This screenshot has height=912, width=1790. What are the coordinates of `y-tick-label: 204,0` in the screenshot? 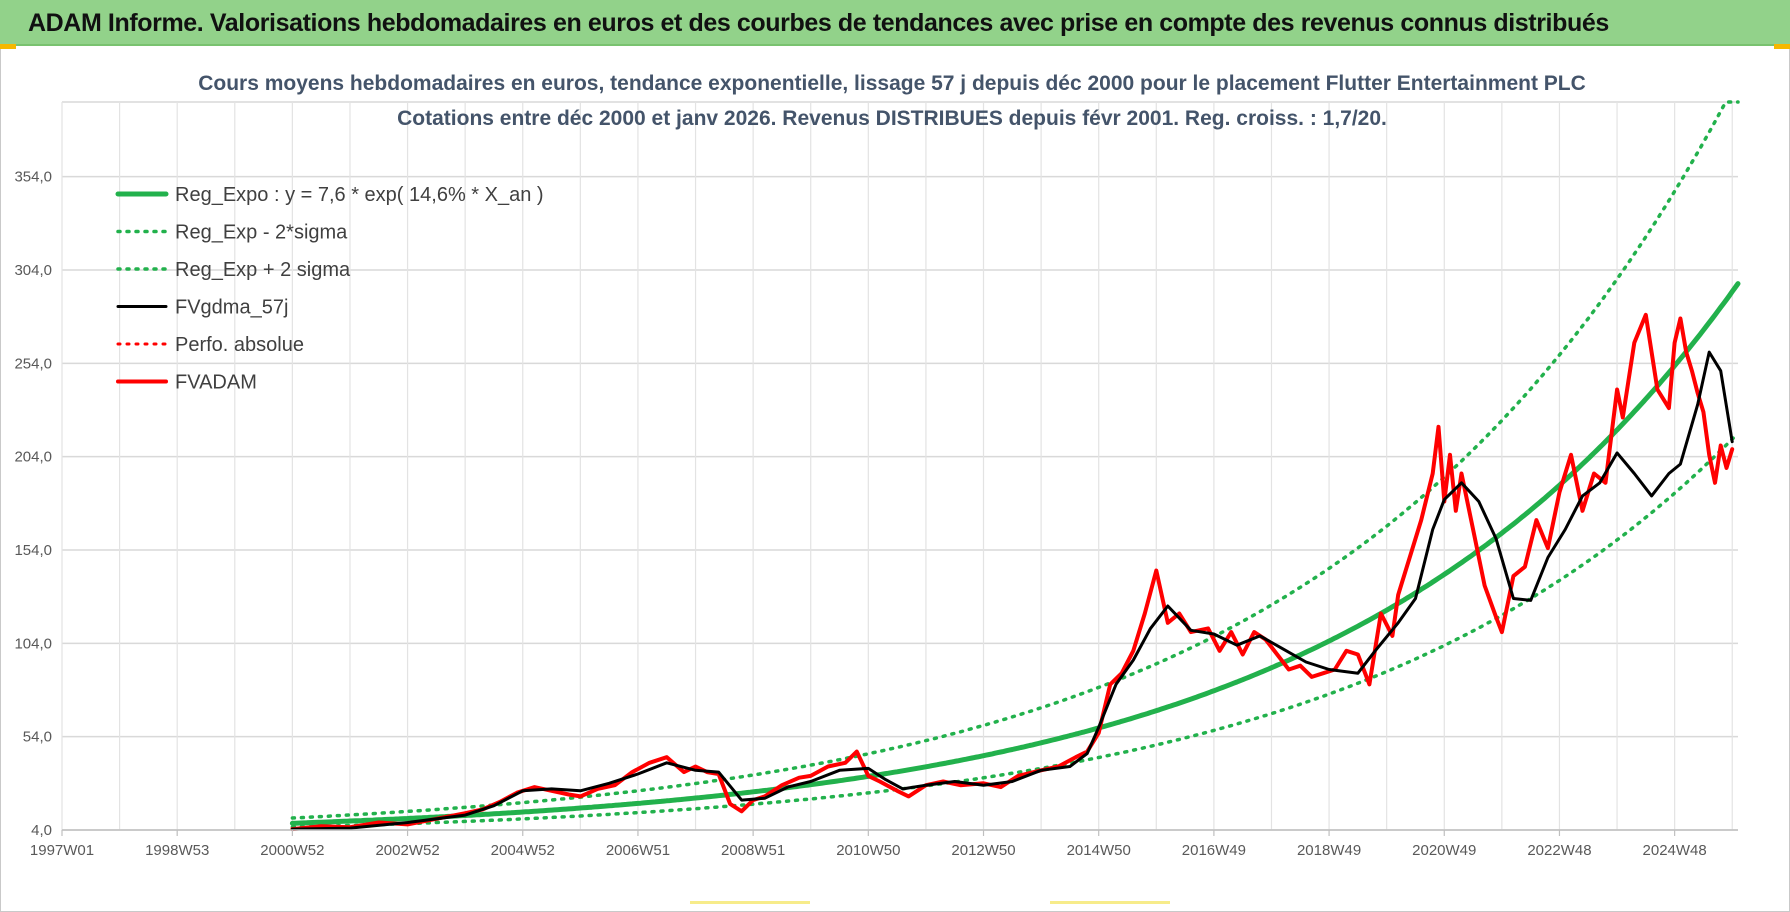 It's located at (33, 457).